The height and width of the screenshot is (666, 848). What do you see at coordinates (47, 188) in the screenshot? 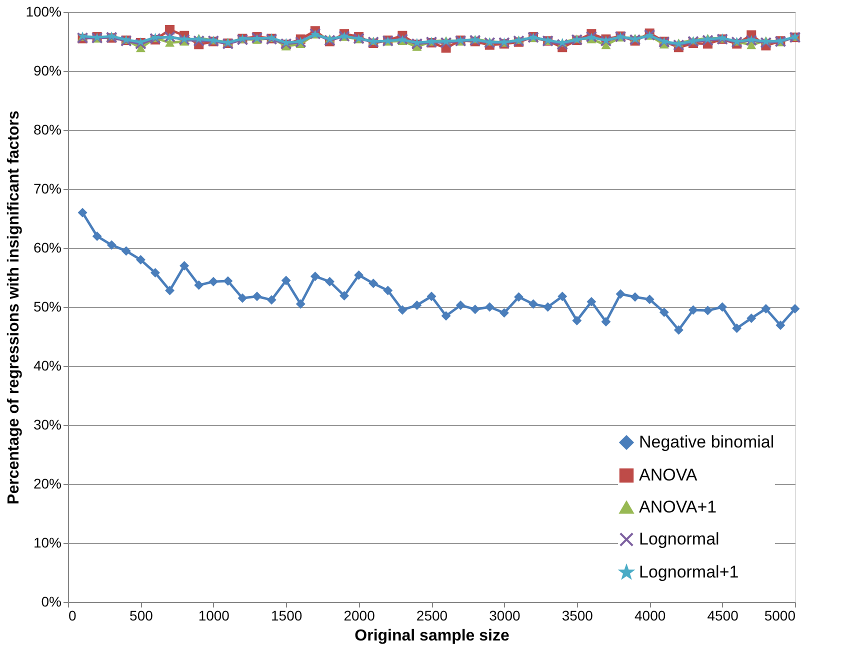
I see `y-tick-label: 70%` at bounding box center [47, 188].